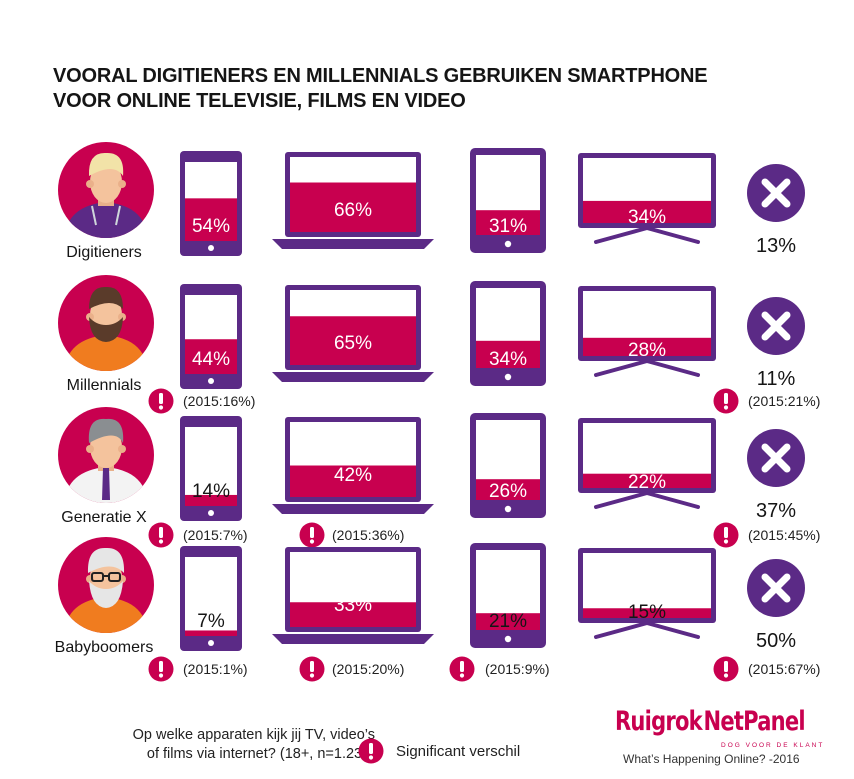 The width and height of the screenshot is (854, 779). What do you see at coordinates (219, 401) in the screenshot?
I see `comparison-2015: (2015:16%)` at bounding box center [219, 401].